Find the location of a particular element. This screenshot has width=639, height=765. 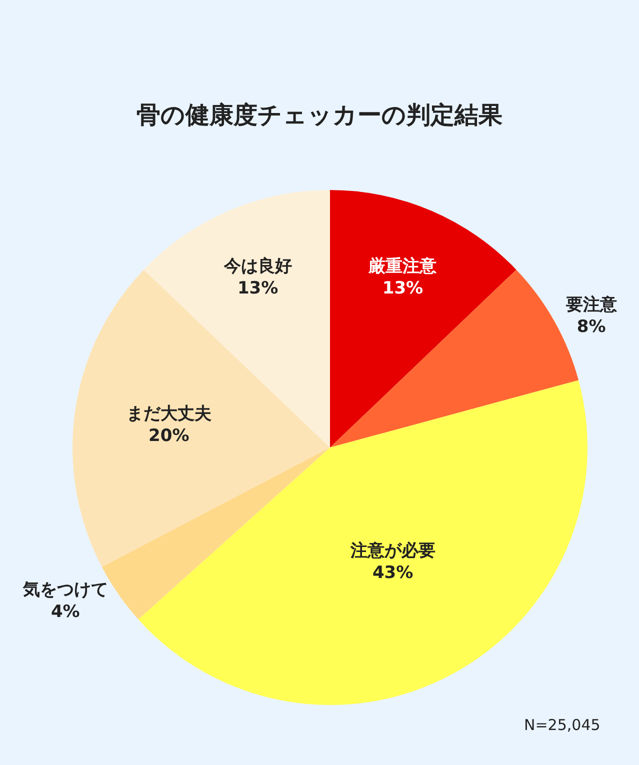

slice-label: 今は良好 is located at coordinates (257, 266).